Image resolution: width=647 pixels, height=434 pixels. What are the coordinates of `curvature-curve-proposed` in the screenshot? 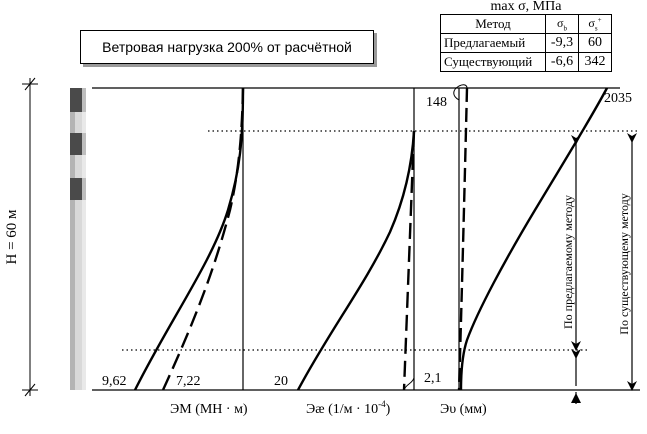 It's located at (356, 260).